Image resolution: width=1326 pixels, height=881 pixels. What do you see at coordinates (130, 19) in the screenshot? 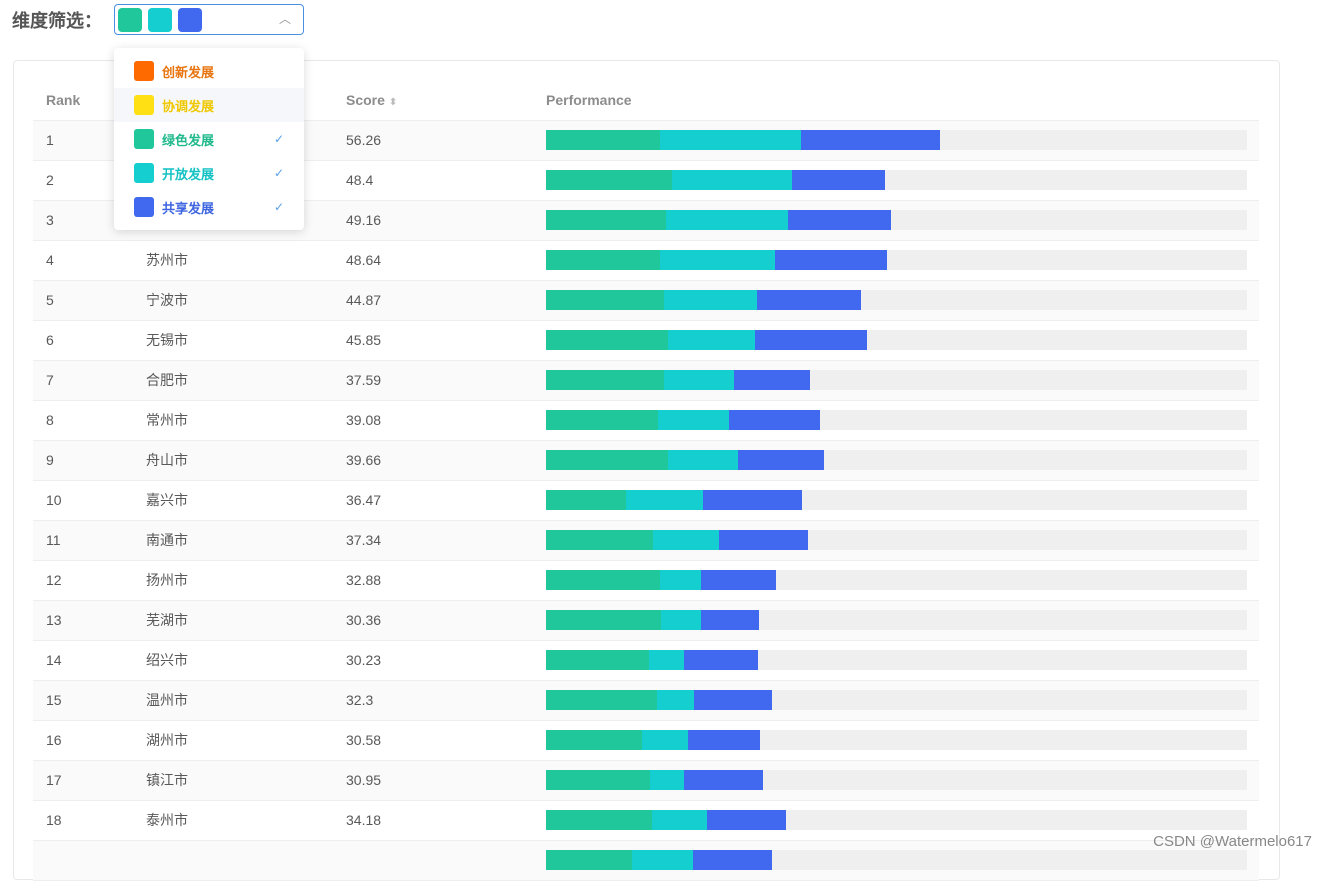
I see `tag-green` at bounding box center [130, 19].